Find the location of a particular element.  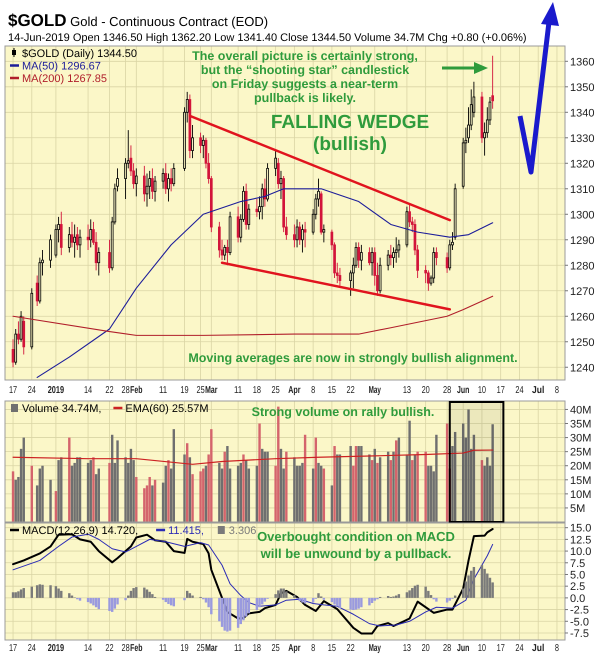

line-series is located at coordinates (253, 316).